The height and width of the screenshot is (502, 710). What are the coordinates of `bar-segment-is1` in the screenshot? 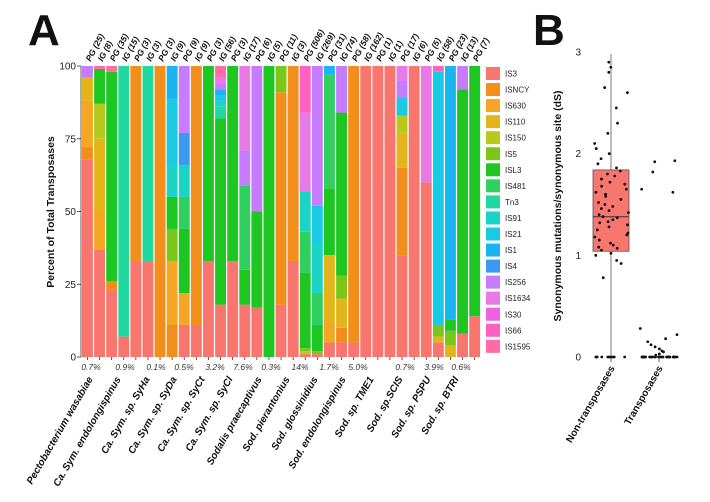 It's located at (220, 92).